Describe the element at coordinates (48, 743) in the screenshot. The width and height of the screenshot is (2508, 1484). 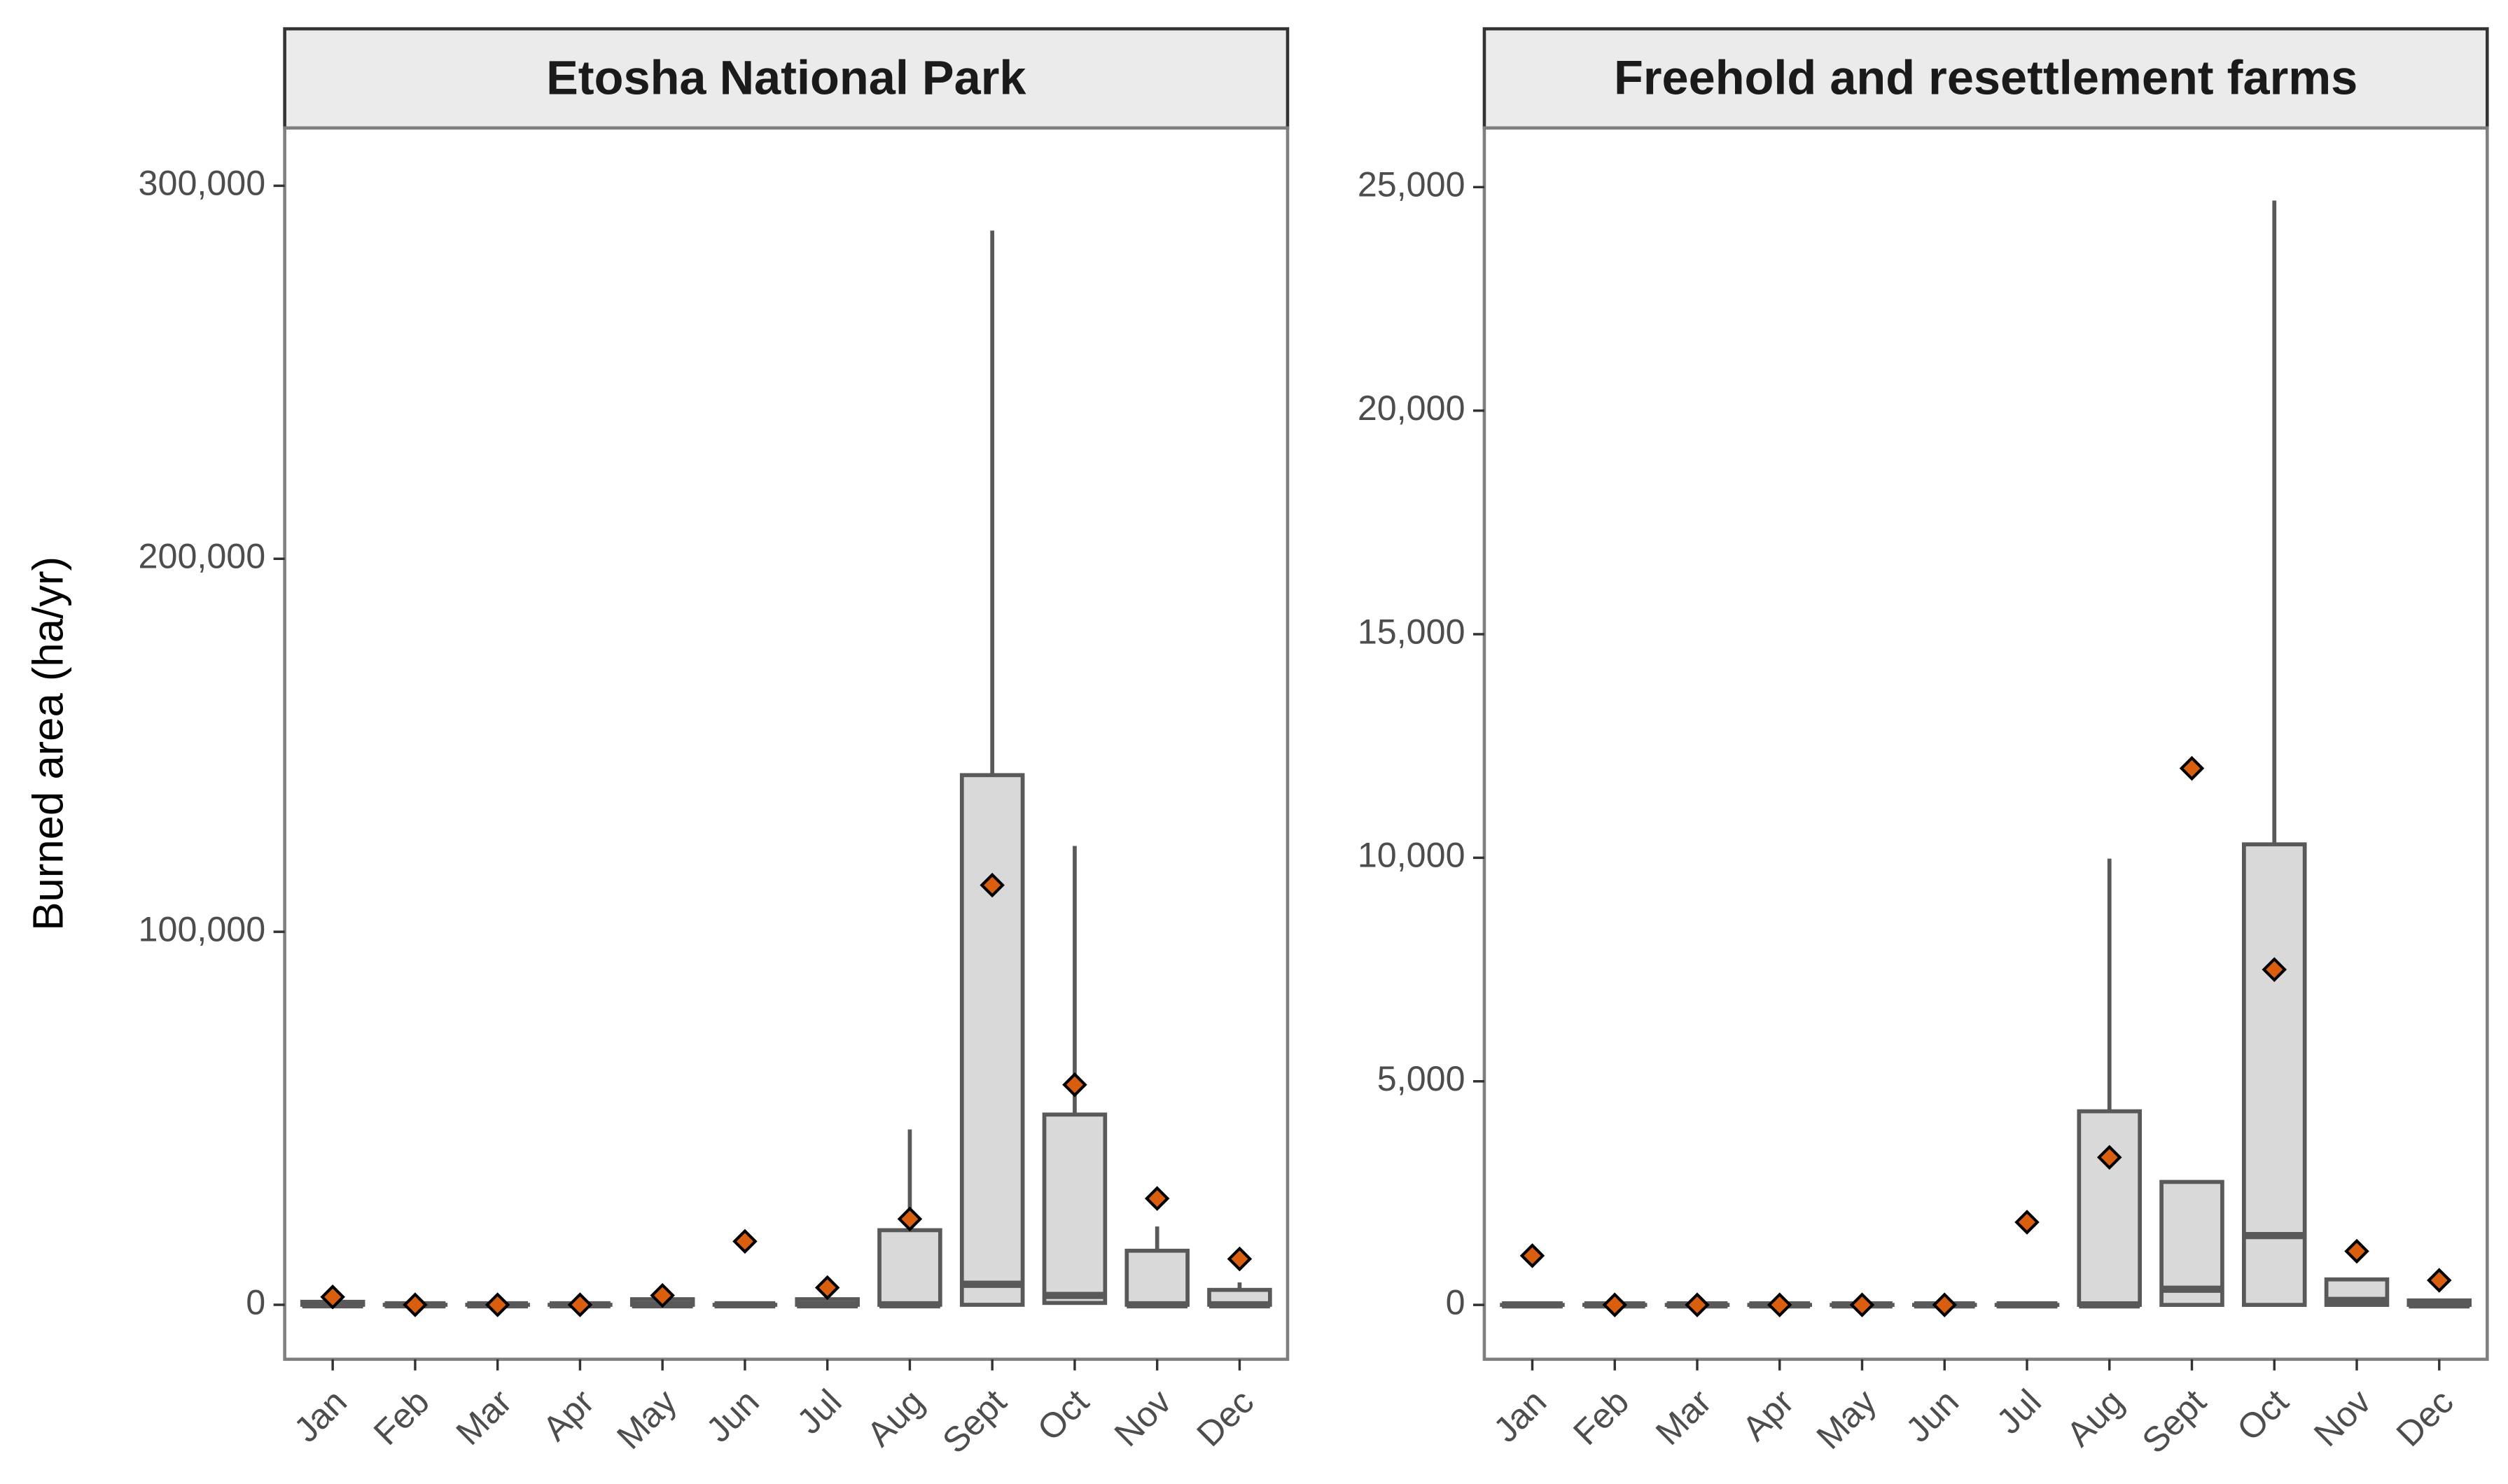
I see `y-axis-label: Burned area (ha/yr)` at that location.